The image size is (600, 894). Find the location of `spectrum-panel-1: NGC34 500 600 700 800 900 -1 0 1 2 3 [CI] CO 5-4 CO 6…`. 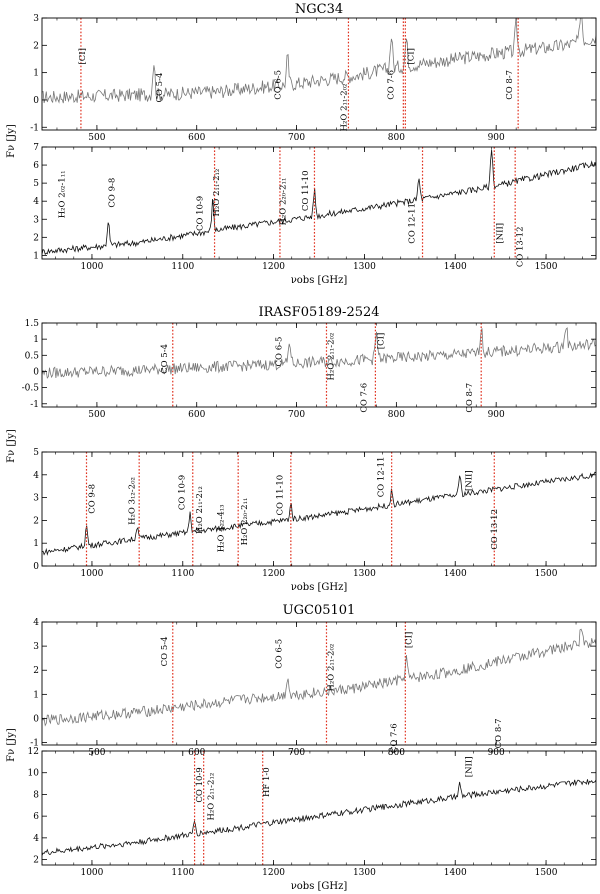

spectrum-panel-1: NGC34 500 600 700 800 900 -1 0 1 2 3 [CI] CO 5-4 CO 6… is located at coordinates (313, 72).